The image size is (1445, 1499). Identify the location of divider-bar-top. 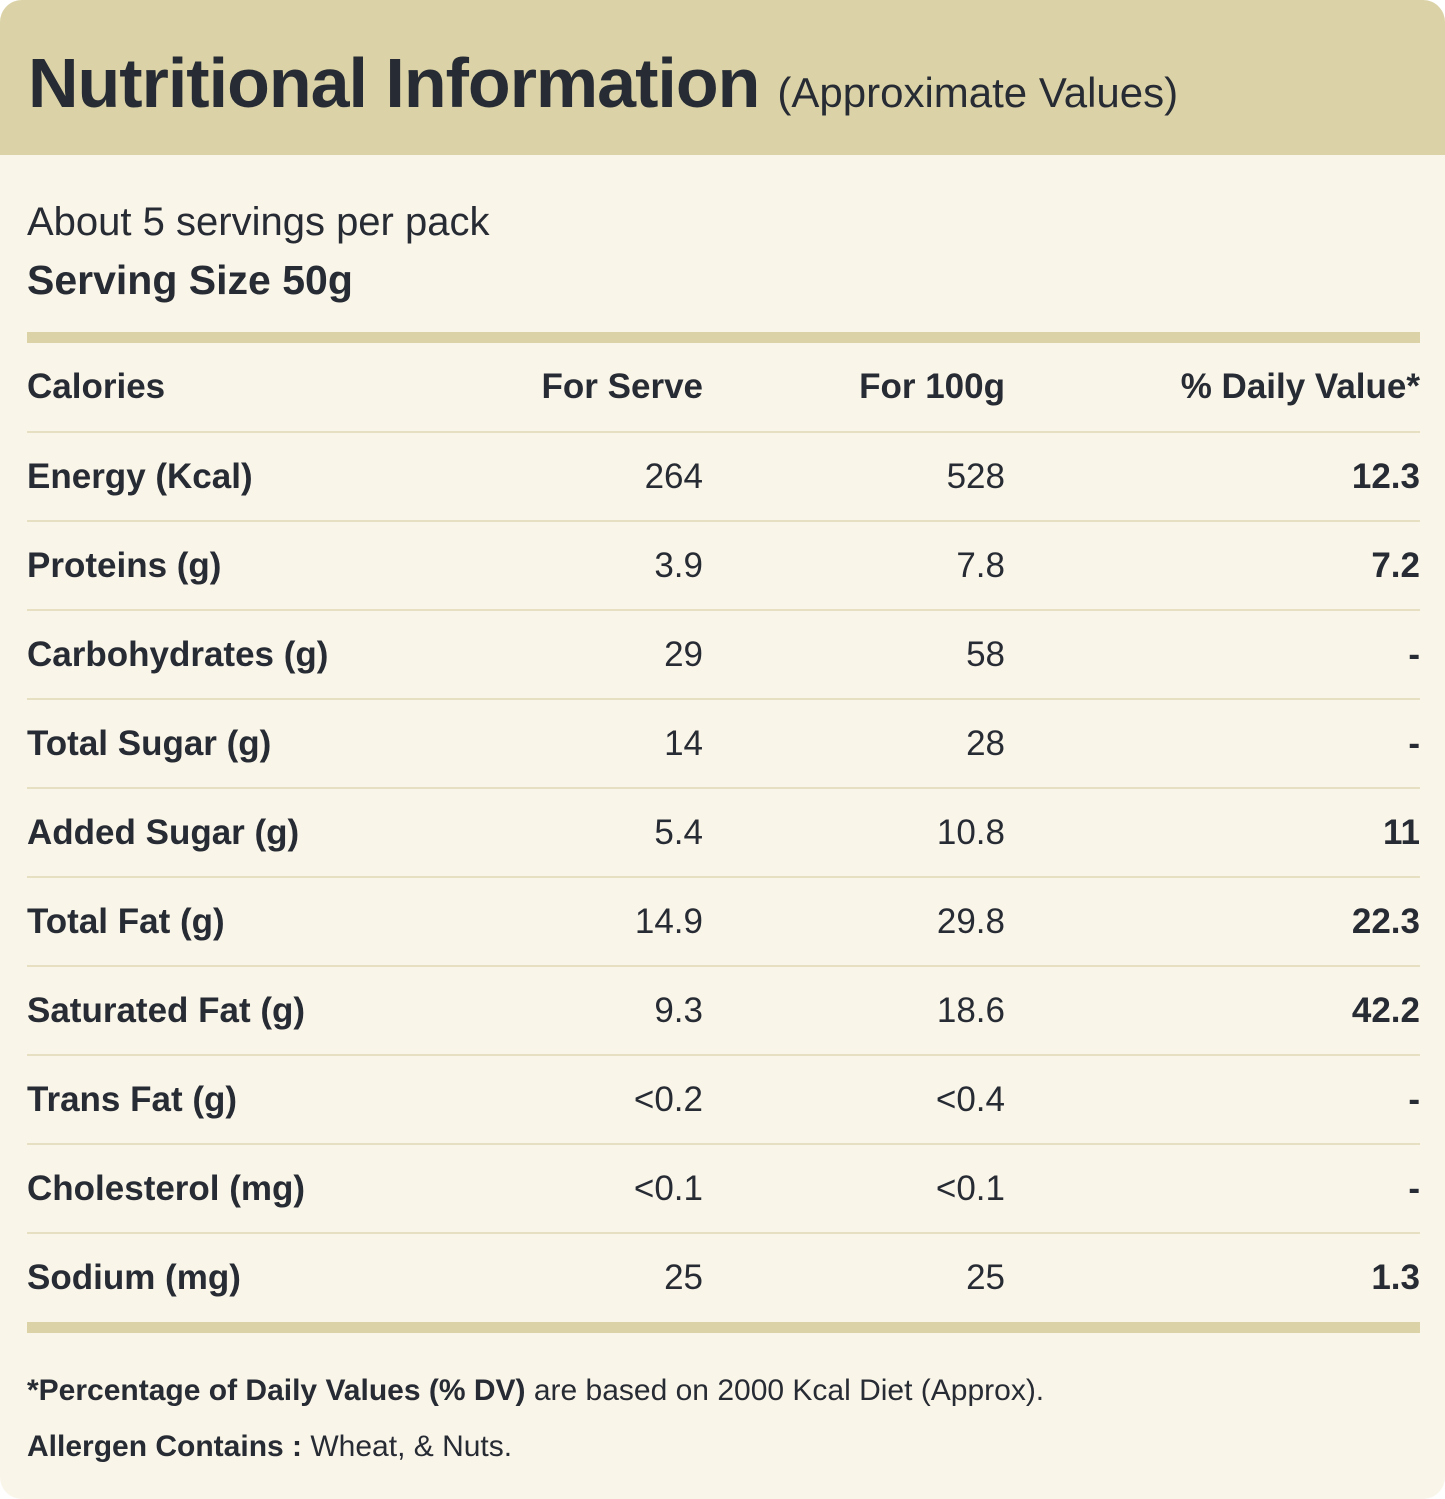
(723, 338).